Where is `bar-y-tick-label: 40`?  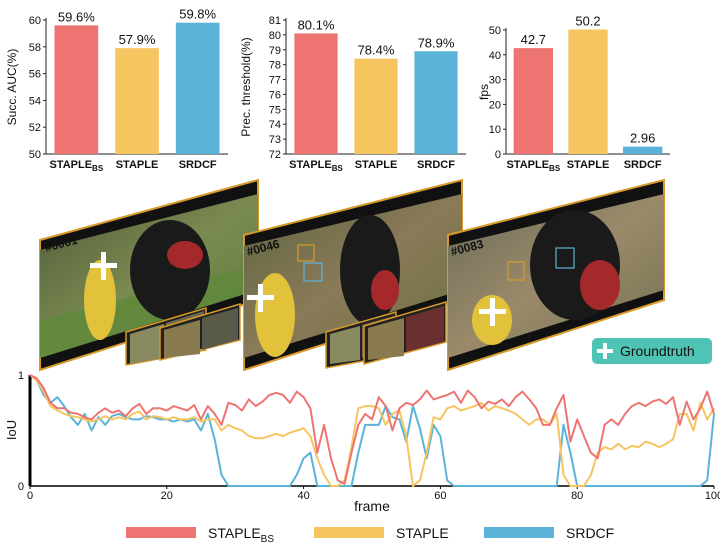 bar-y-tick-label: 40 is located at coordinates (495, 56).